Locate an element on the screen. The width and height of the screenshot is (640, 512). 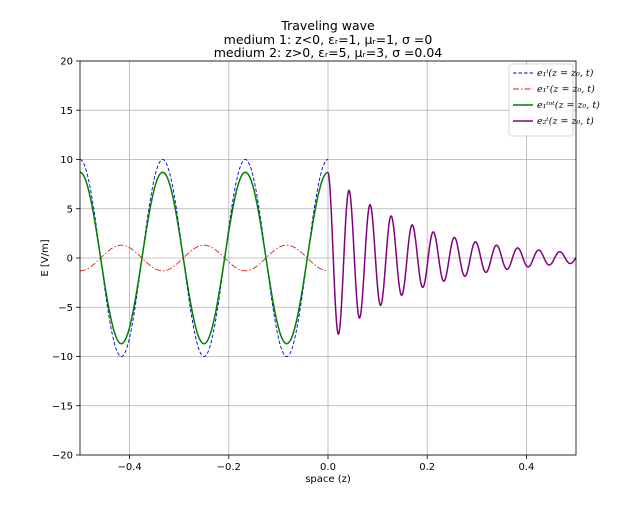
x-tick-label: 0.2 is located at coordinates (427, 467).